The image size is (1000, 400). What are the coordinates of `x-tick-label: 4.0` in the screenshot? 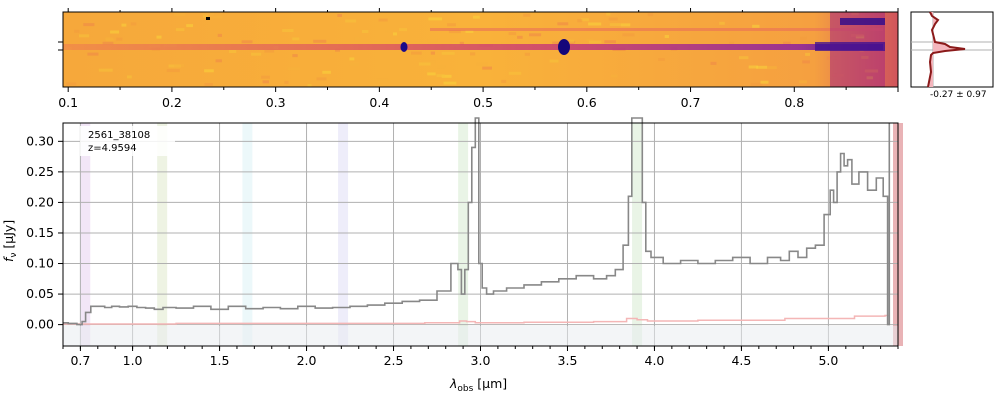 It's located at (655, 360).